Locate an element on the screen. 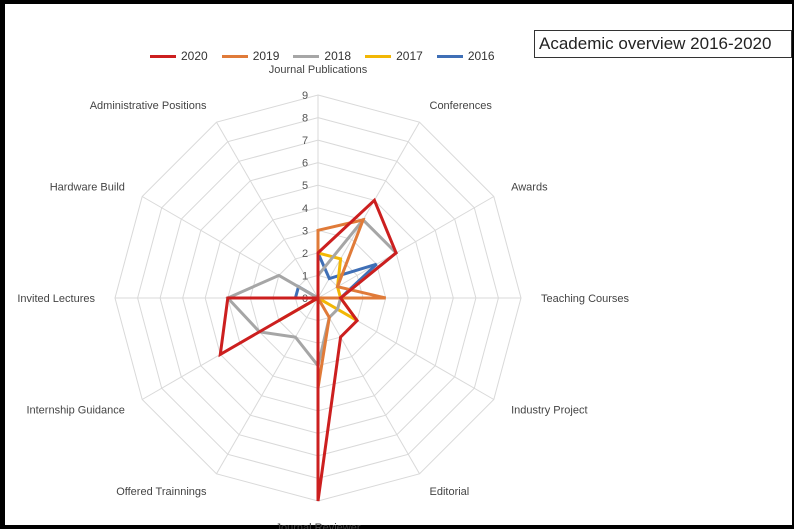  tick-label: 7 is located at coordinates (305, 141).